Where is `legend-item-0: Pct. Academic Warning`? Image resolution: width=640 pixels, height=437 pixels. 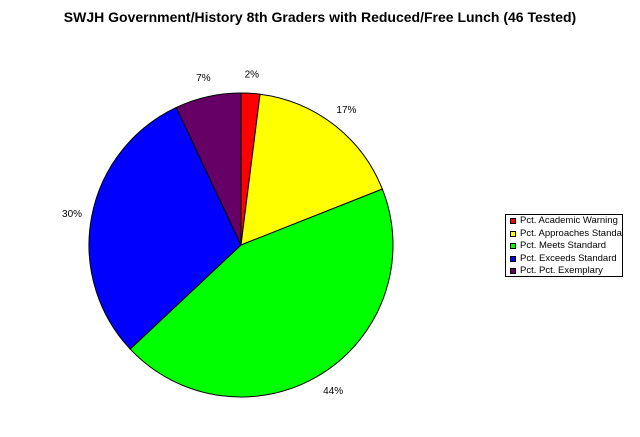
legend-item-0: Pct. Academic Warning is located at coordinates (564, 221).